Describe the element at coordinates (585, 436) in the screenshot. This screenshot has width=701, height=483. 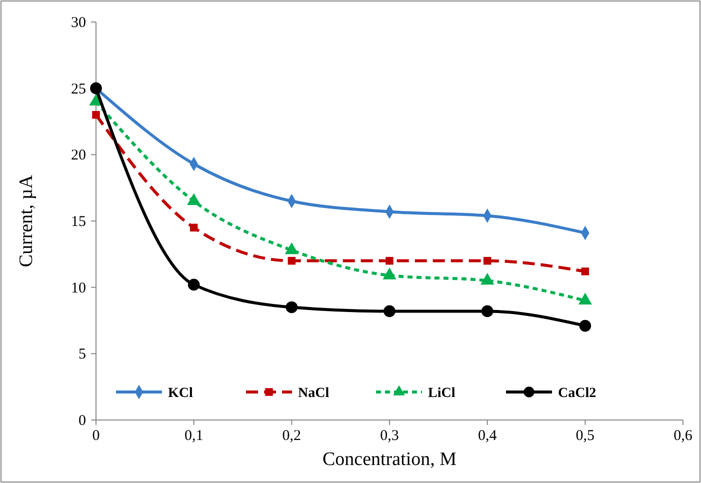
I see `x-tick-label: 0,5` at that location.